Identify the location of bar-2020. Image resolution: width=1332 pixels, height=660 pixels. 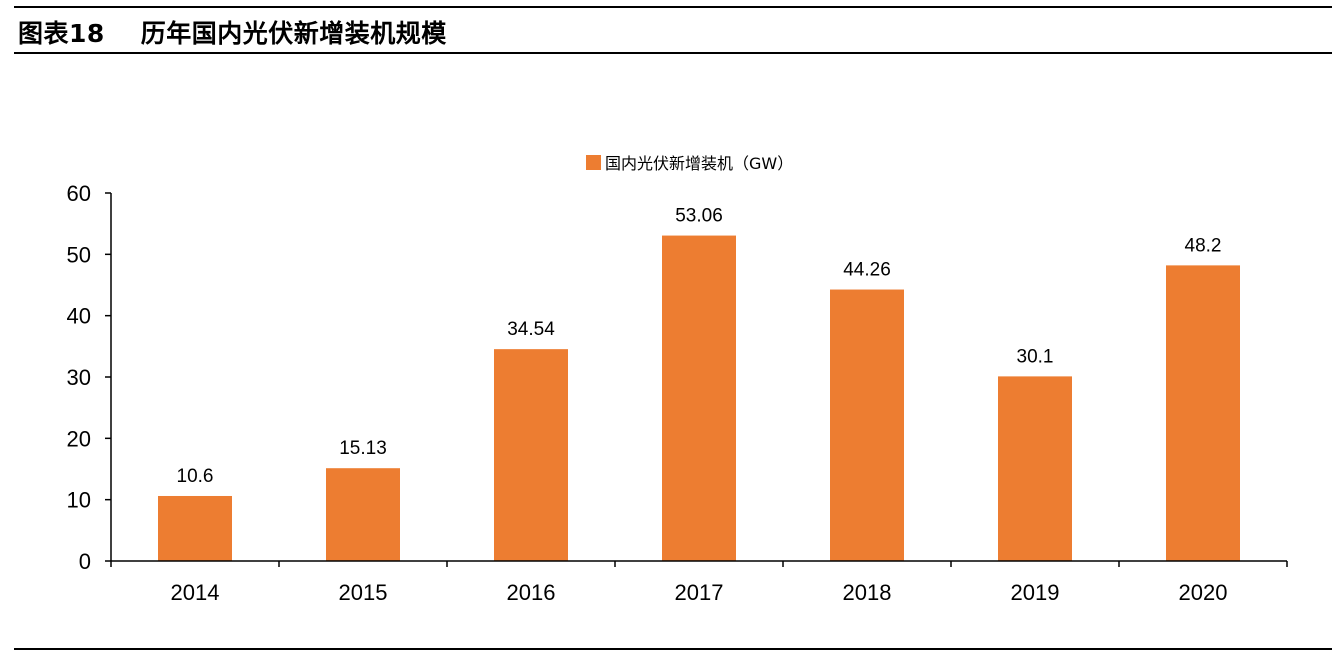
(1203, 413).